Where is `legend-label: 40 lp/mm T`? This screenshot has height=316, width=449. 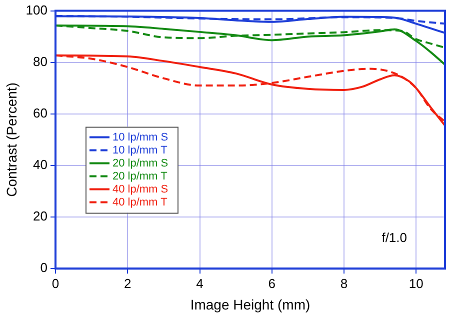 legend-label: 40 lp/mm T is located at coordinates (140, 202).